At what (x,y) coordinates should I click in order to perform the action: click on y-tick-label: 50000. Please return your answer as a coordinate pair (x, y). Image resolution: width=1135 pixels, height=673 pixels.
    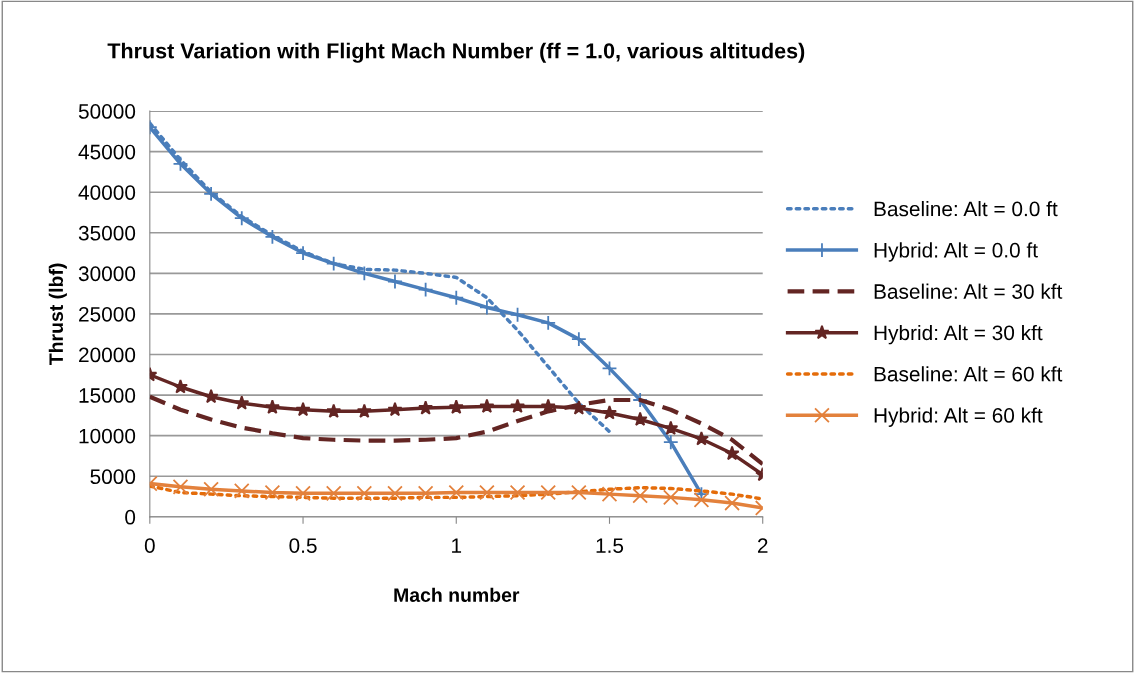
    Looking at the image, I should click on (107, 111).